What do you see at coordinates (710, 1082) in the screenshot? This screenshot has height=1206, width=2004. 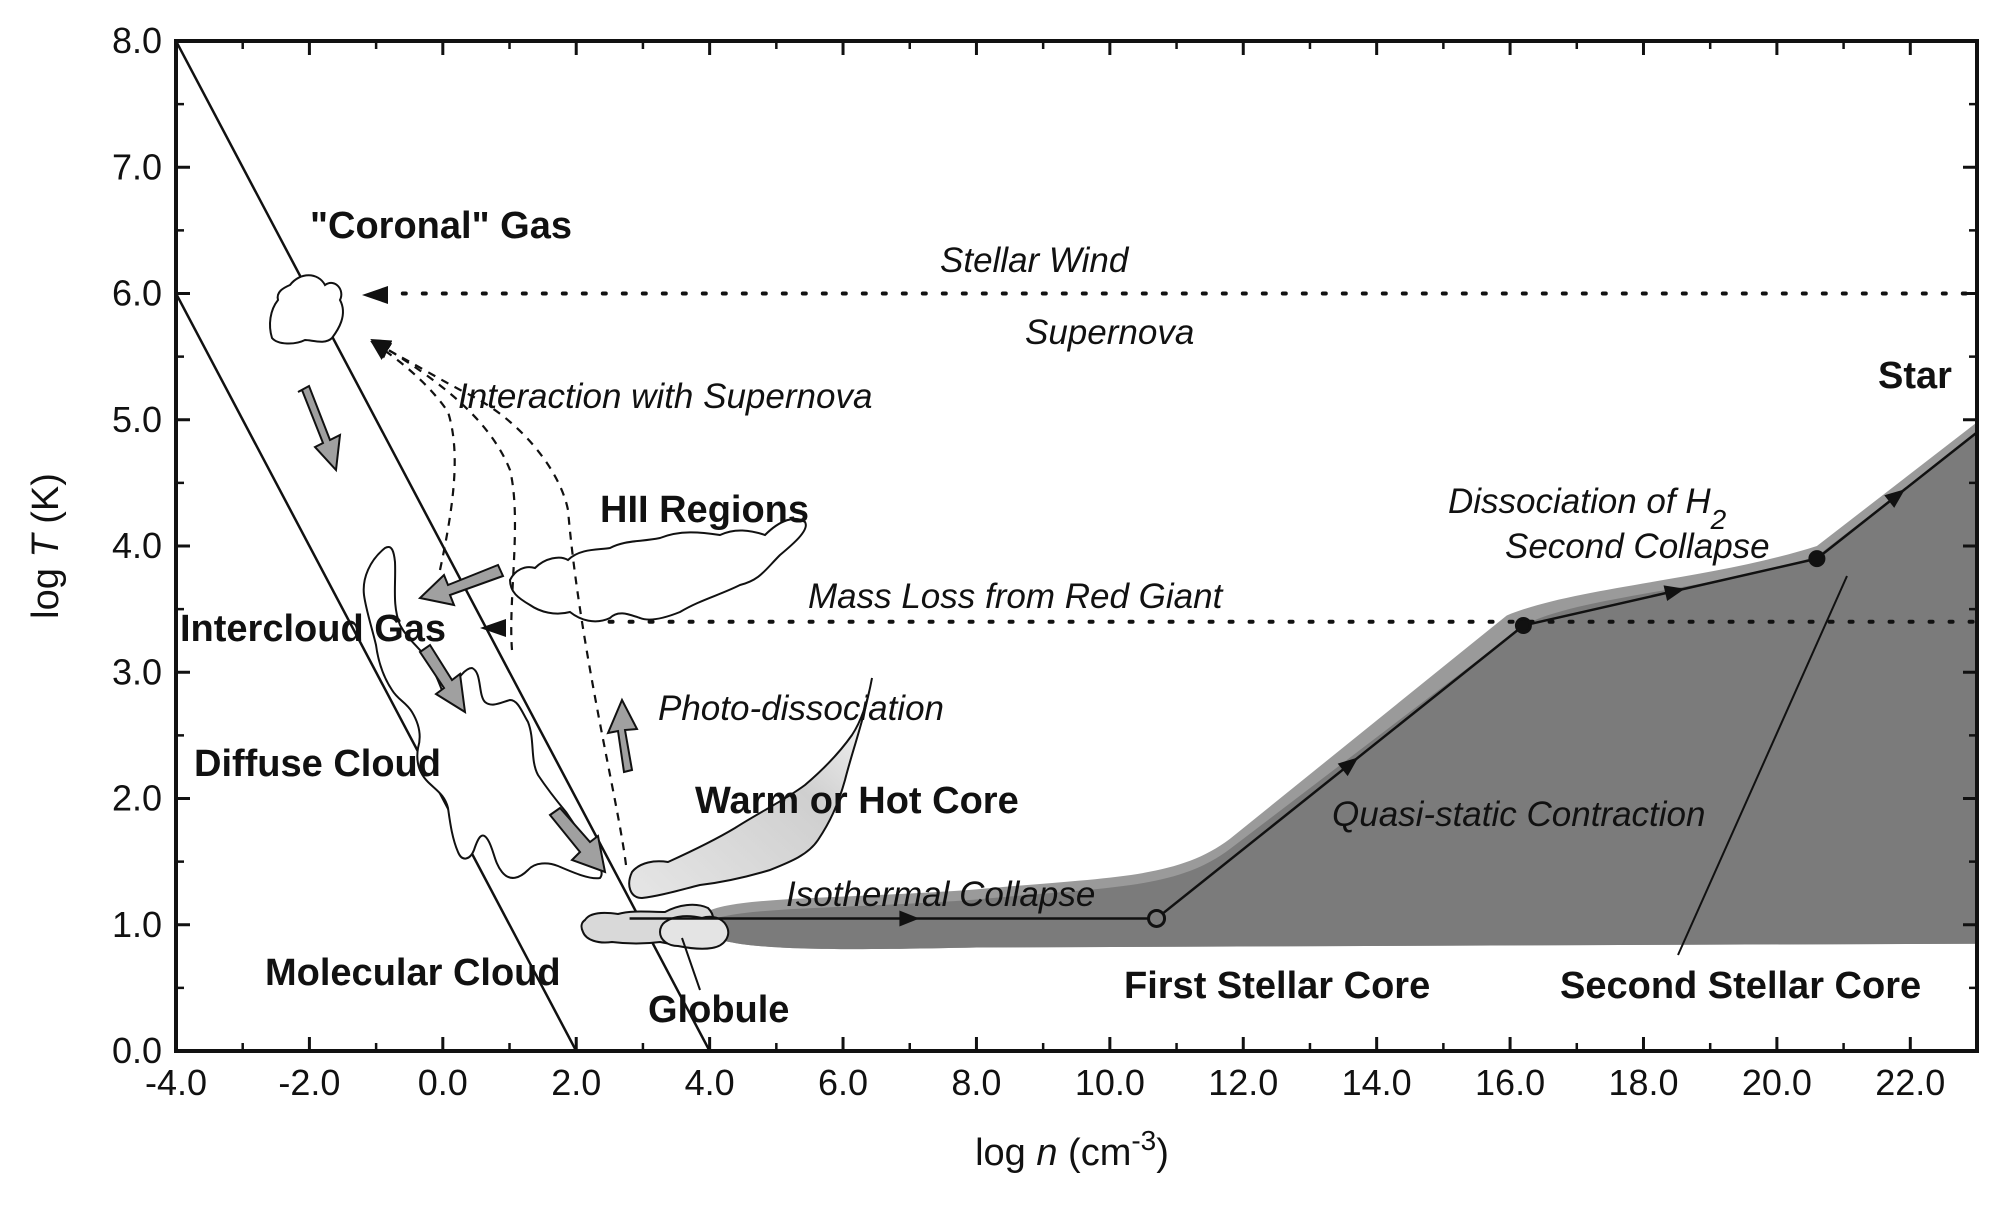 I see `x-tick-label: 4.0` at bounding box center [710, 1082].